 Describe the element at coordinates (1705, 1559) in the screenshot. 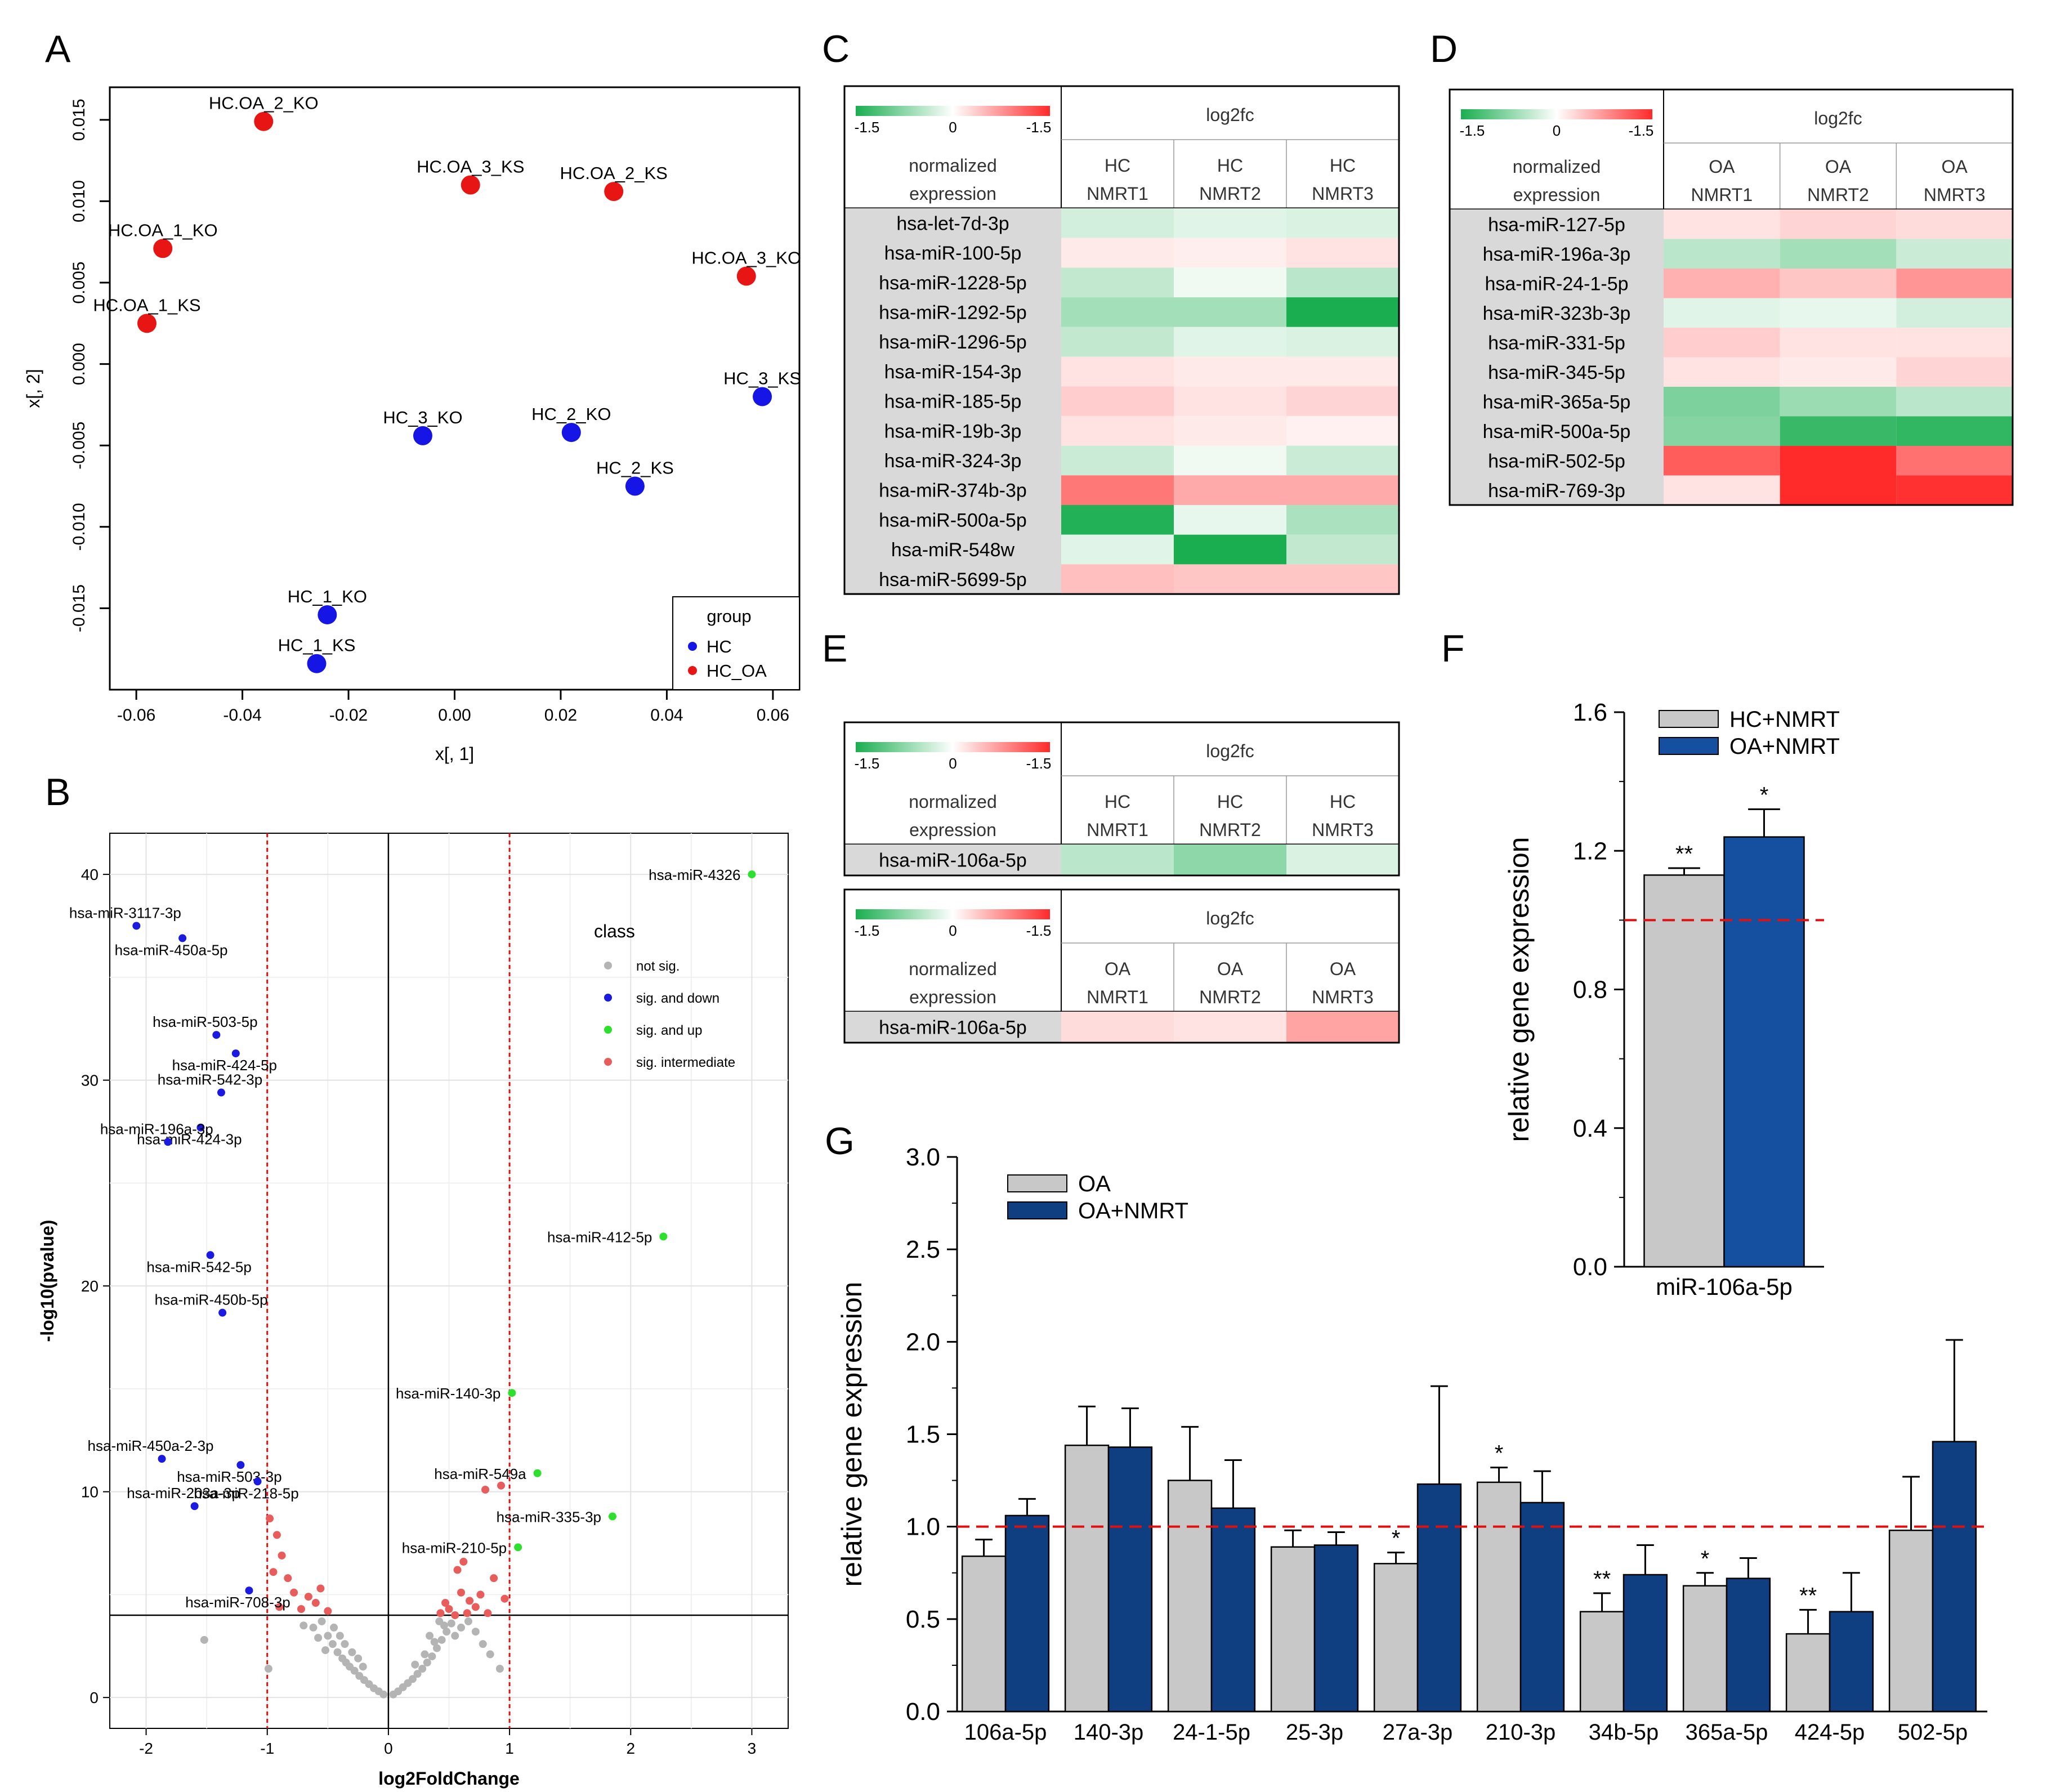

I see `significance-star: *` at that location.